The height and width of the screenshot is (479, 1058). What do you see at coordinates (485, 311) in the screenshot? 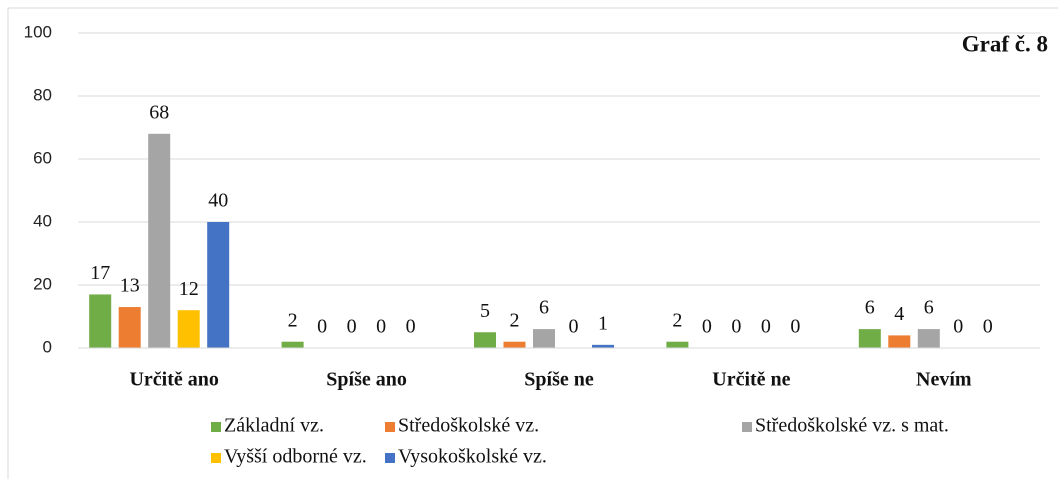
I see `data-label: 5` at bounding box center [485, 311].